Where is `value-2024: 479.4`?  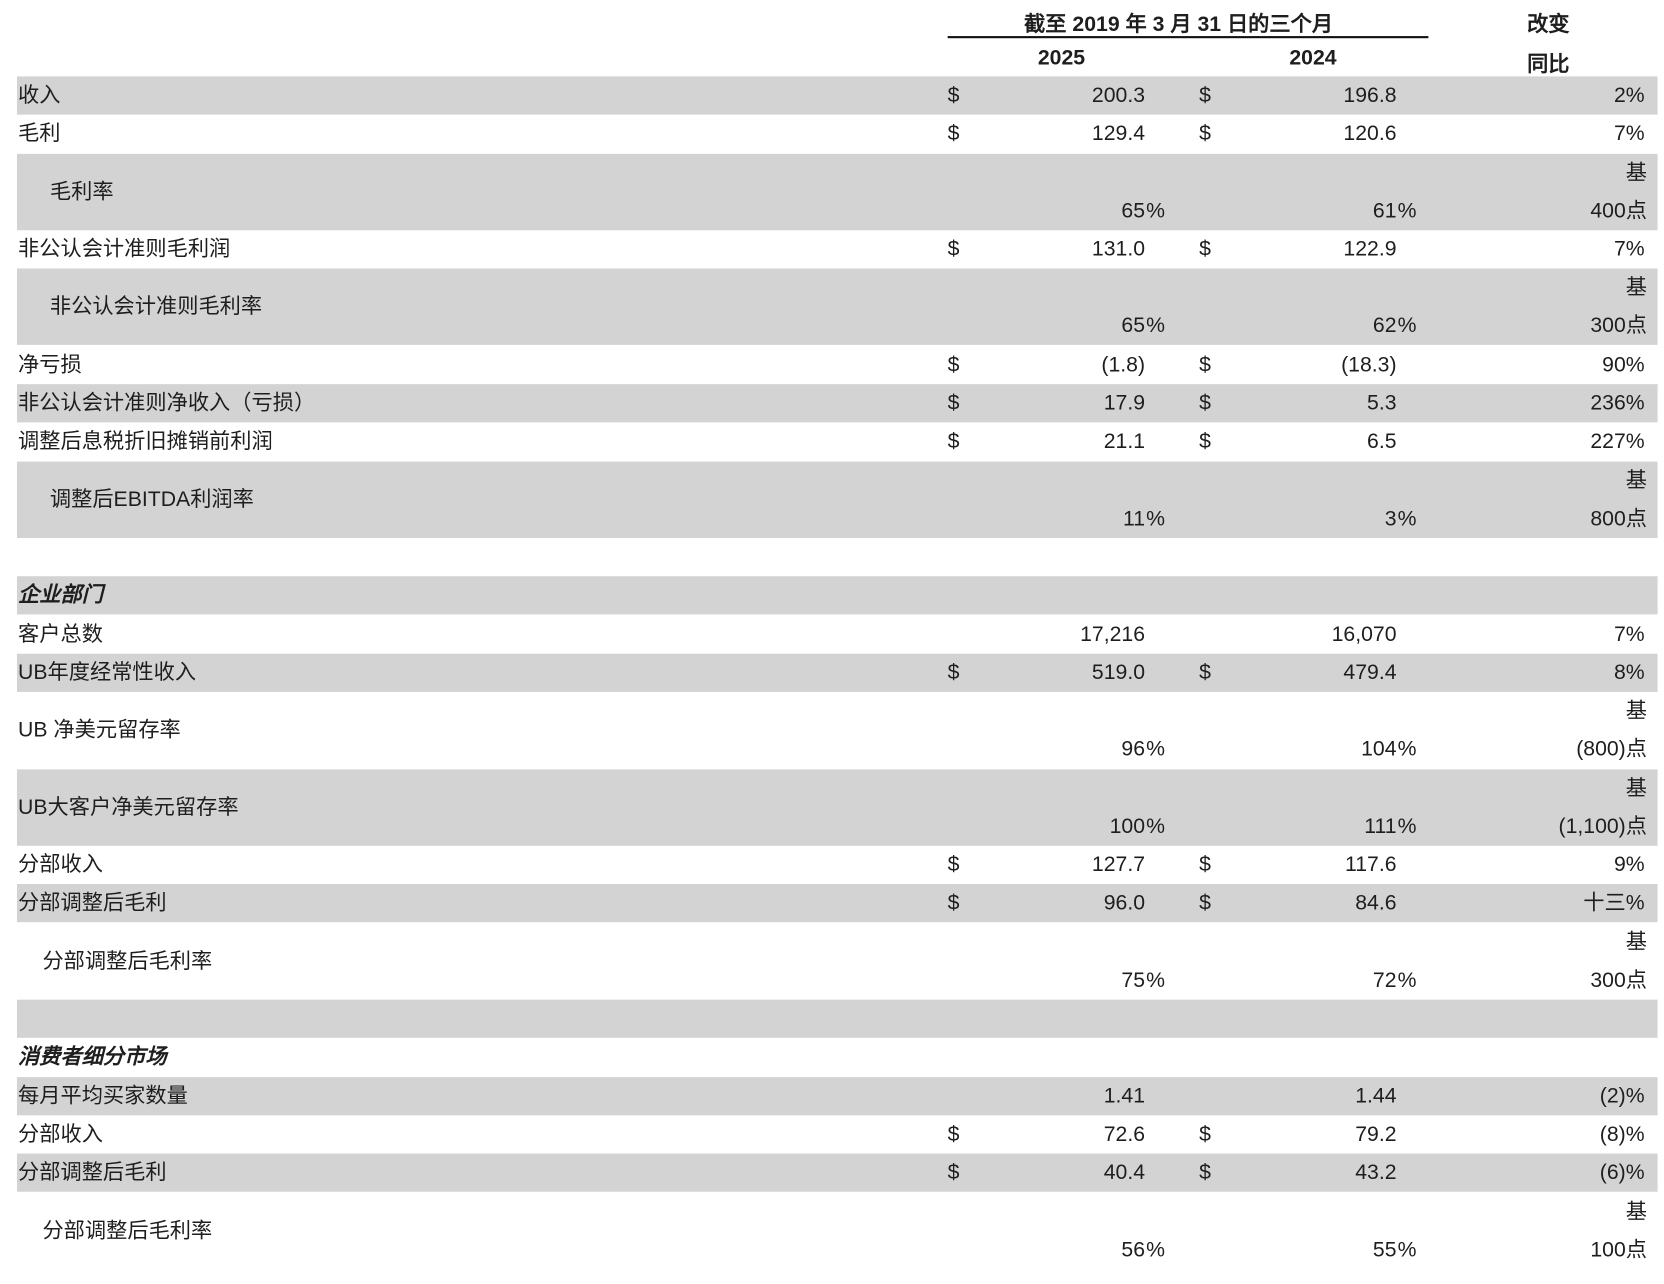
value-2024: 479.4 is located at coordinates (1370, 673).